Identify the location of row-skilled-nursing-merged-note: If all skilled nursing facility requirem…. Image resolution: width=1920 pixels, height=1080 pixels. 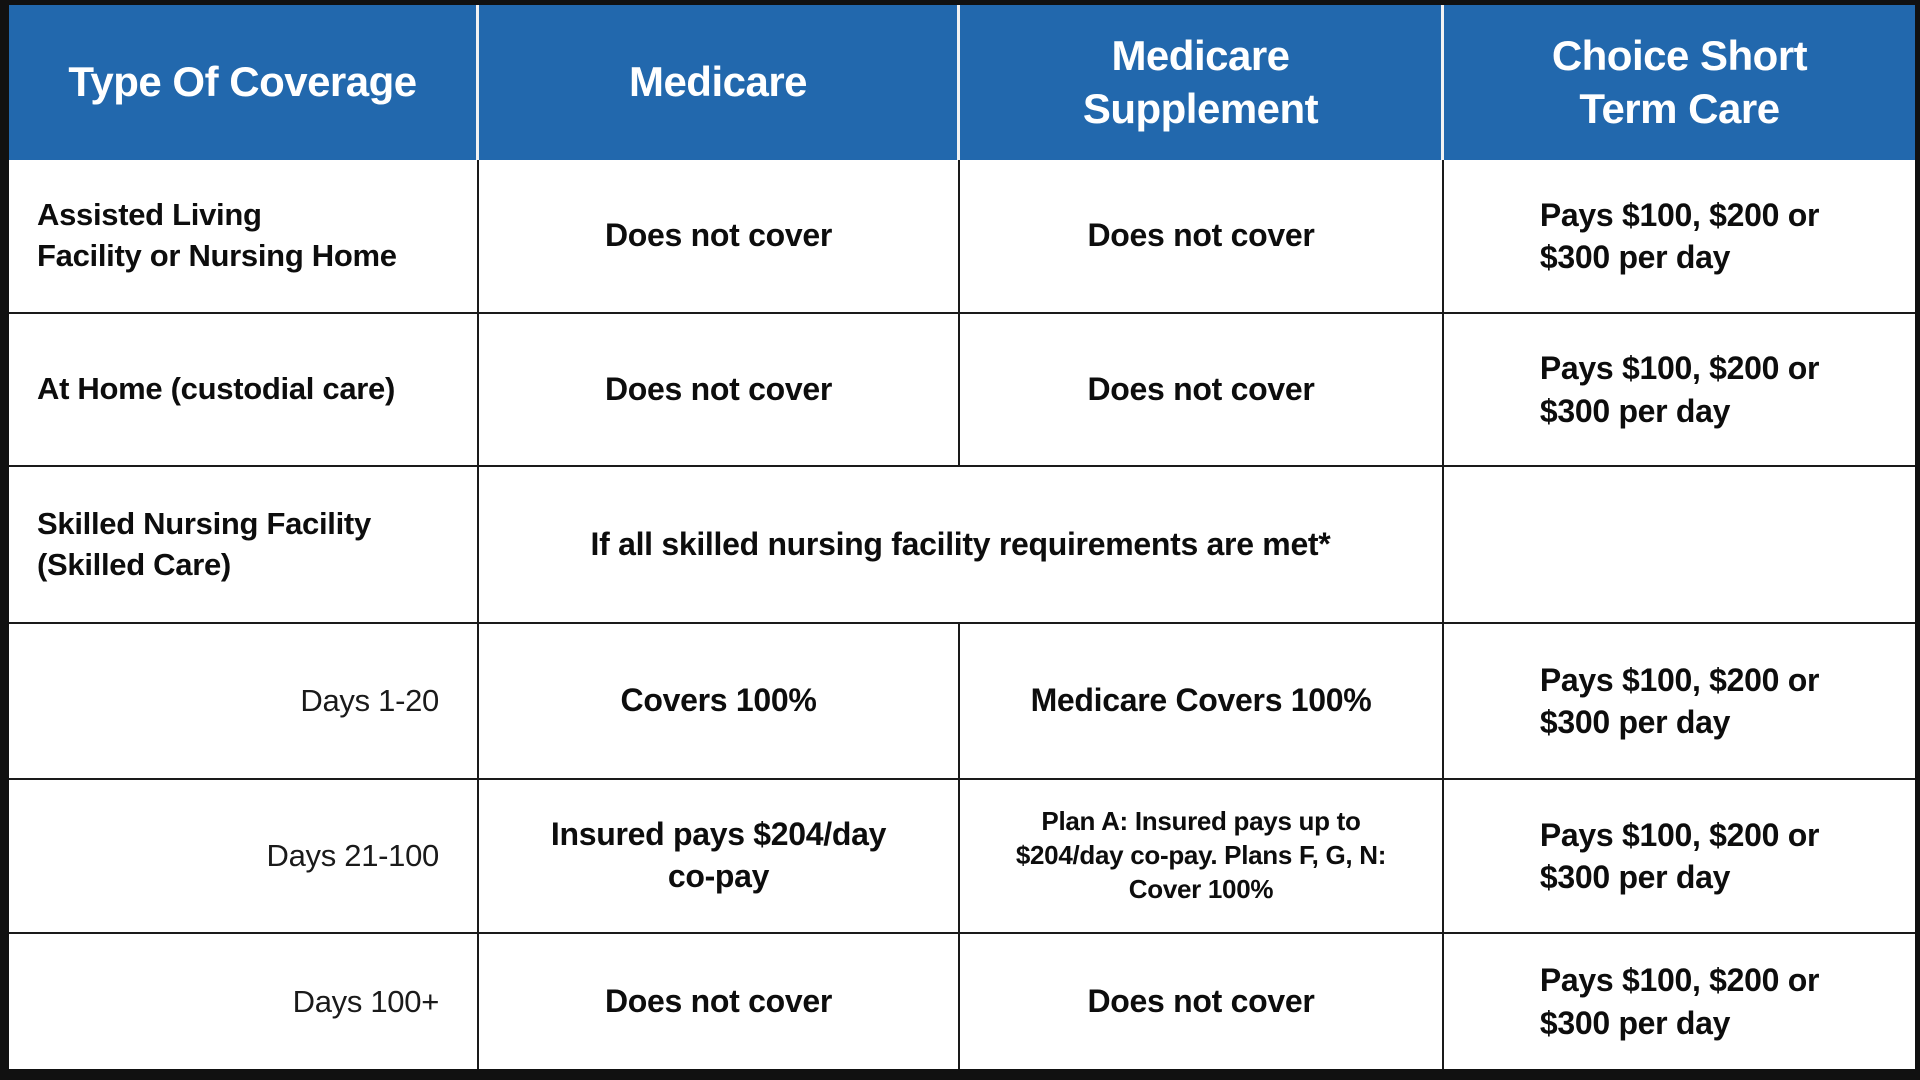
(961, 543).